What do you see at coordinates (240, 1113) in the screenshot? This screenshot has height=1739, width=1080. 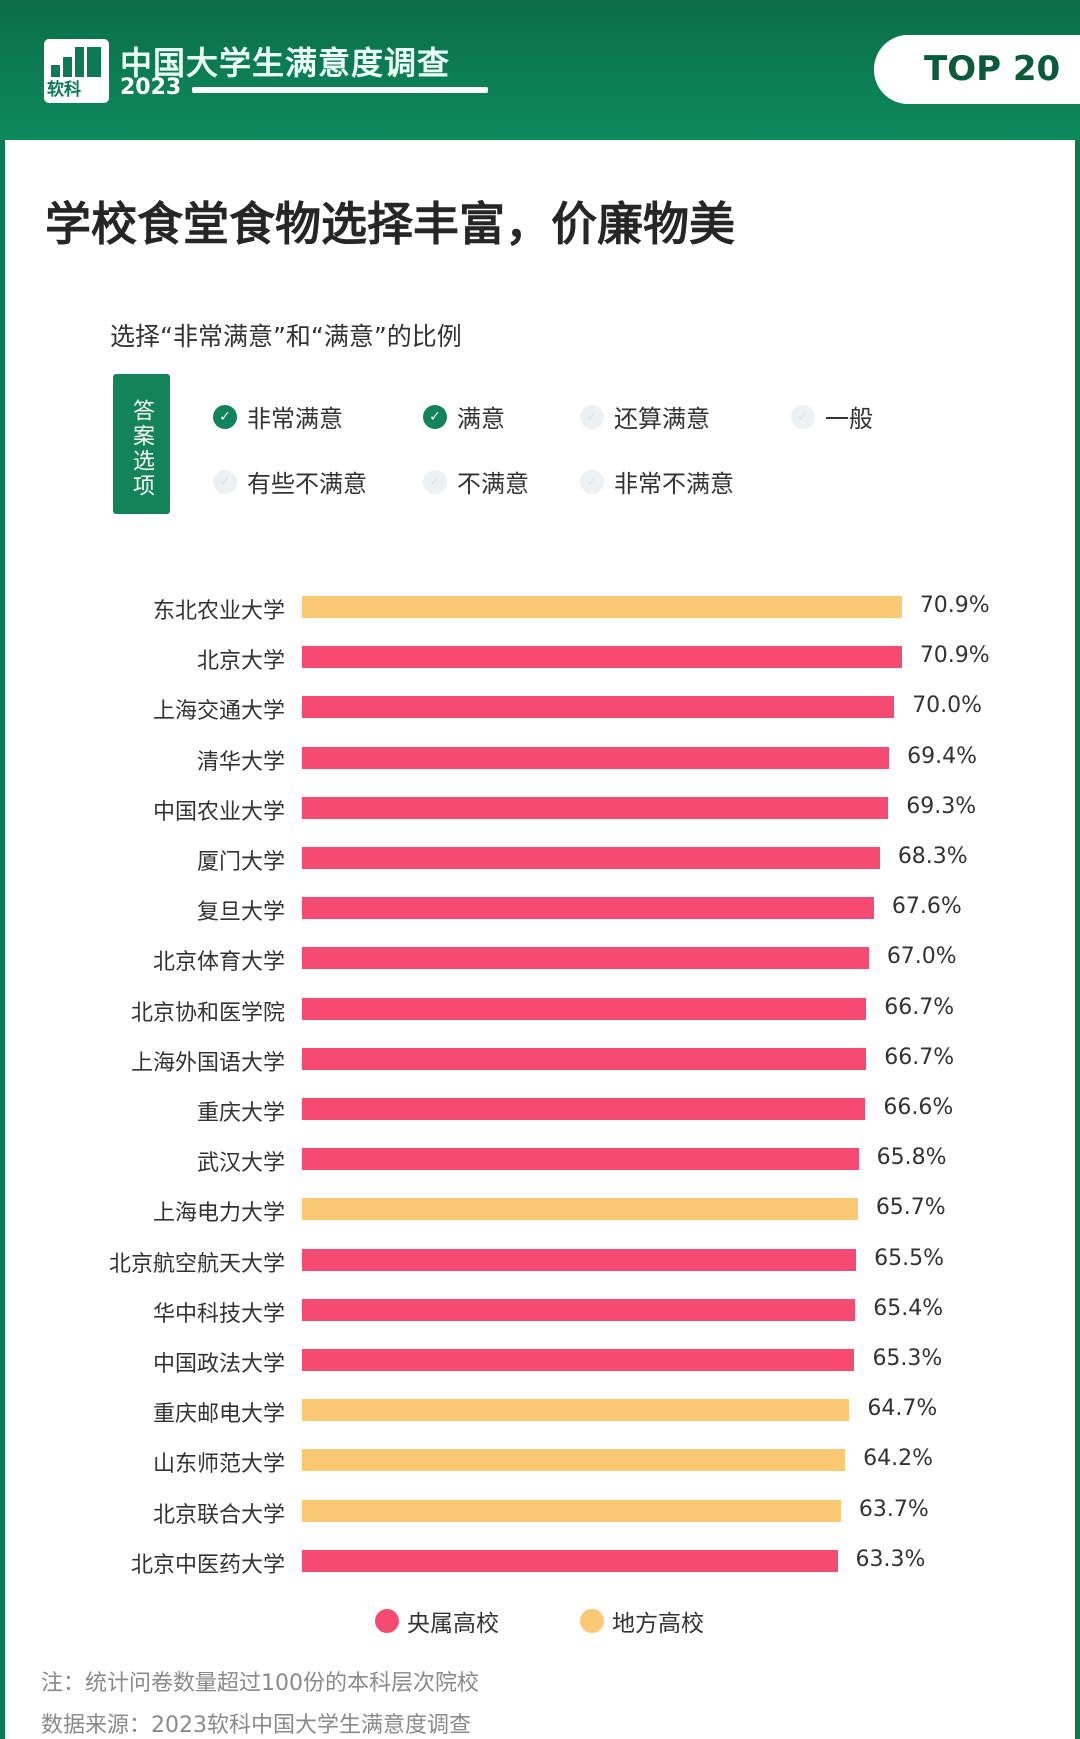 I see `category-label: 重庆大学` at bounding box center [240, 1113].